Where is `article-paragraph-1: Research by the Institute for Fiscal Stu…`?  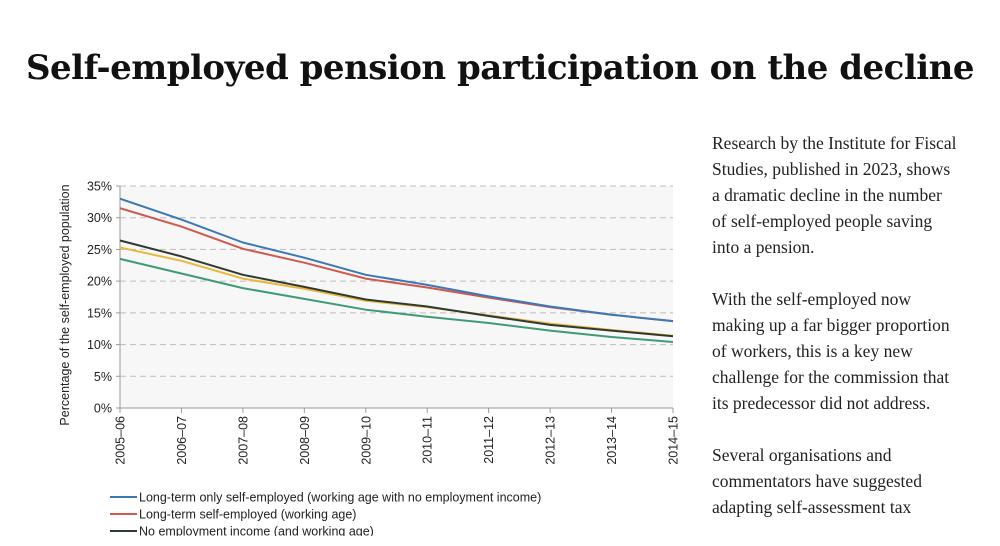
article-paragraph-1: Research by the Institute for Fiscal Stu… is located at coordinates (834, 195).